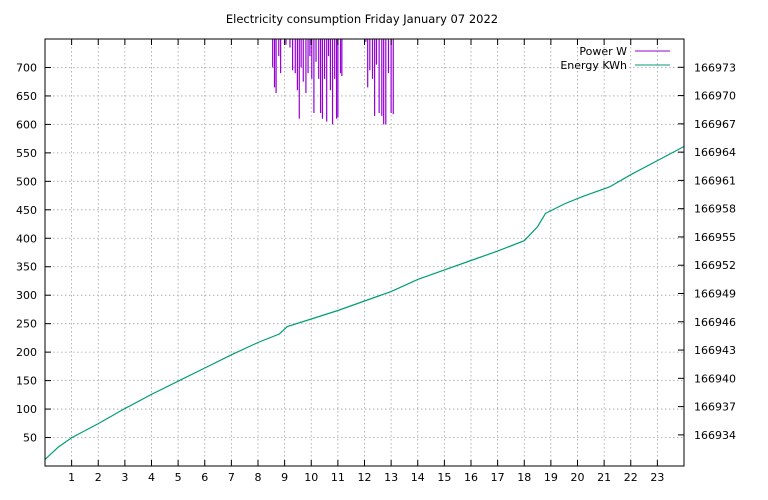 The width and height of the screenshot is (768, 500). Describe the element at coordinates (603, 51) in the screenshot. I see `legend-label-power: Power W` at that location.